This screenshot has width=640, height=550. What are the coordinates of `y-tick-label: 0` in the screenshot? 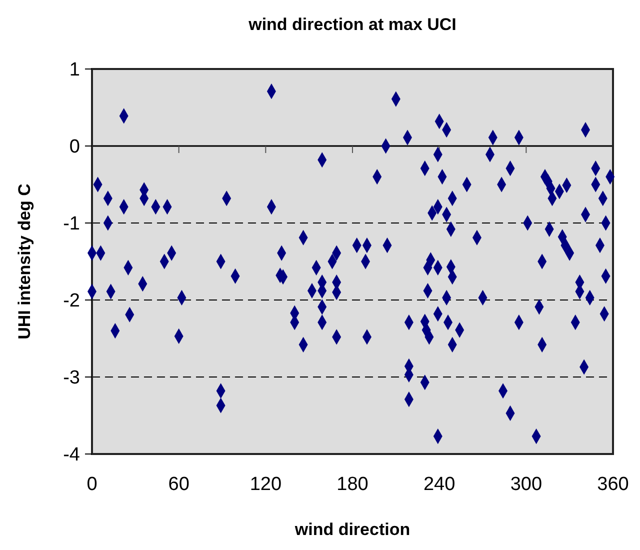 It's located at (74, 147).